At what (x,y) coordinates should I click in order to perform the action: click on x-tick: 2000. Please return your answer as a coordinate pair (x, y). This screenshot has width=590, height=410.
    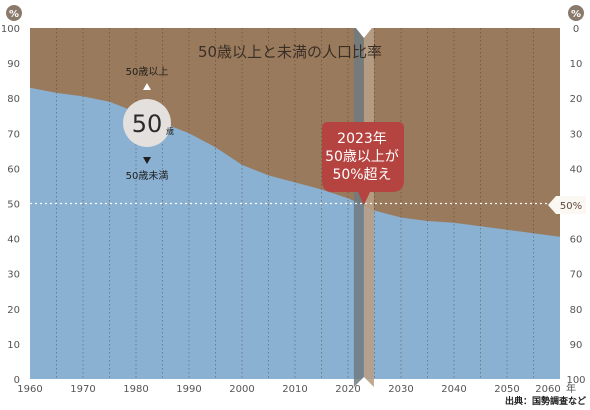
    Looking at the image, I should click on (241, 389).